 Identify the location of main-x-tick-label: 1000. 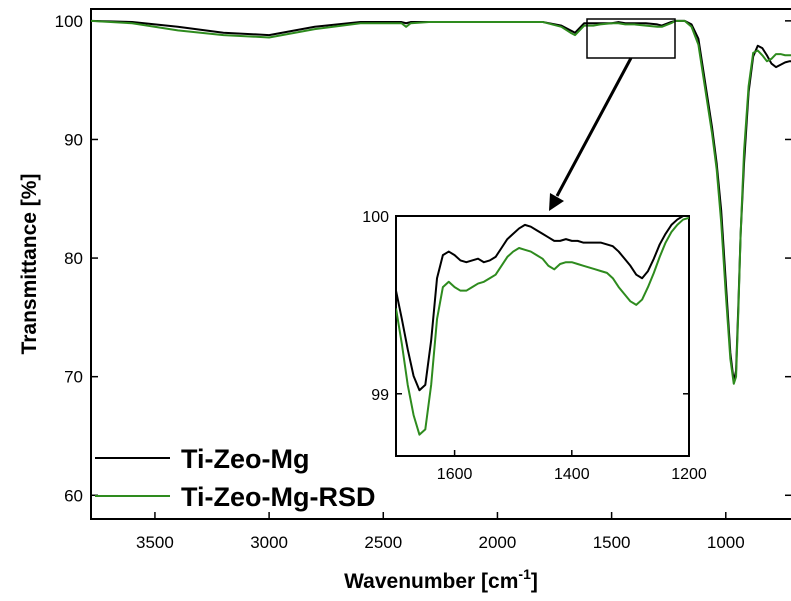
(726, 542).